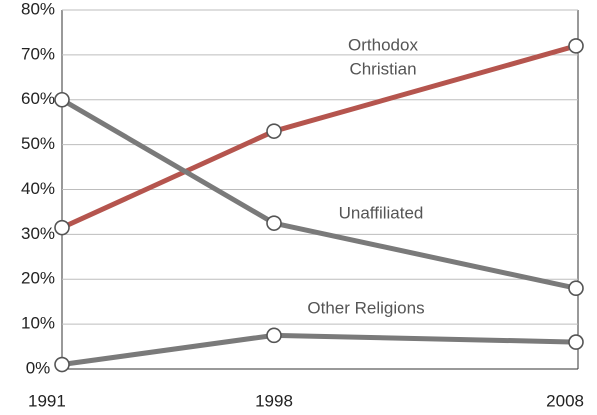 This screenshot has width=597, height=415. Describe the element at coordinates (38, 143) in the screenshot. I see `y-tick-label: 50%` at that location.